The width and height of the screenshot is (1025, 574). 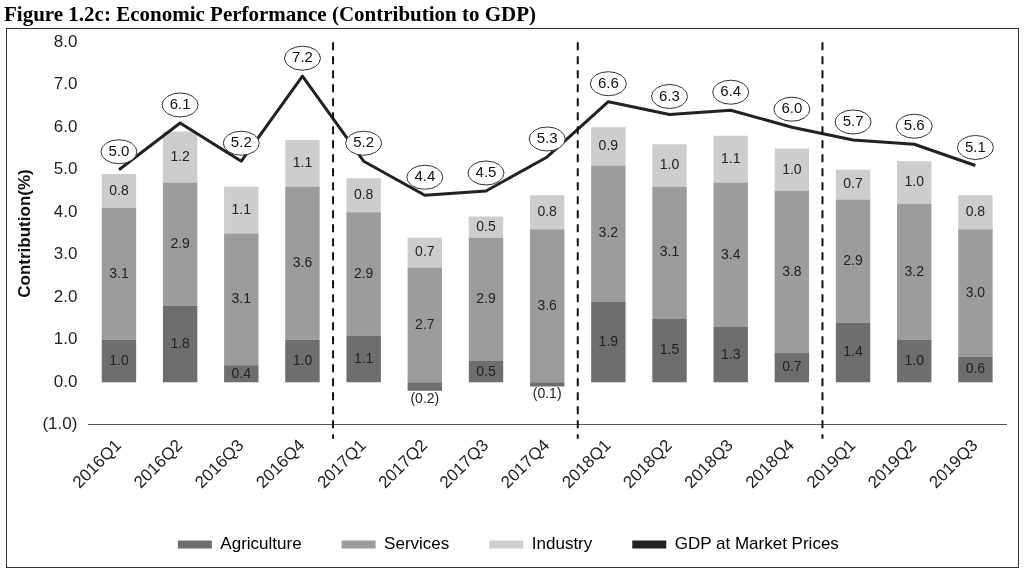 I want to click on legend-label: GDP at Market Prices, so click(x=756, y=544).